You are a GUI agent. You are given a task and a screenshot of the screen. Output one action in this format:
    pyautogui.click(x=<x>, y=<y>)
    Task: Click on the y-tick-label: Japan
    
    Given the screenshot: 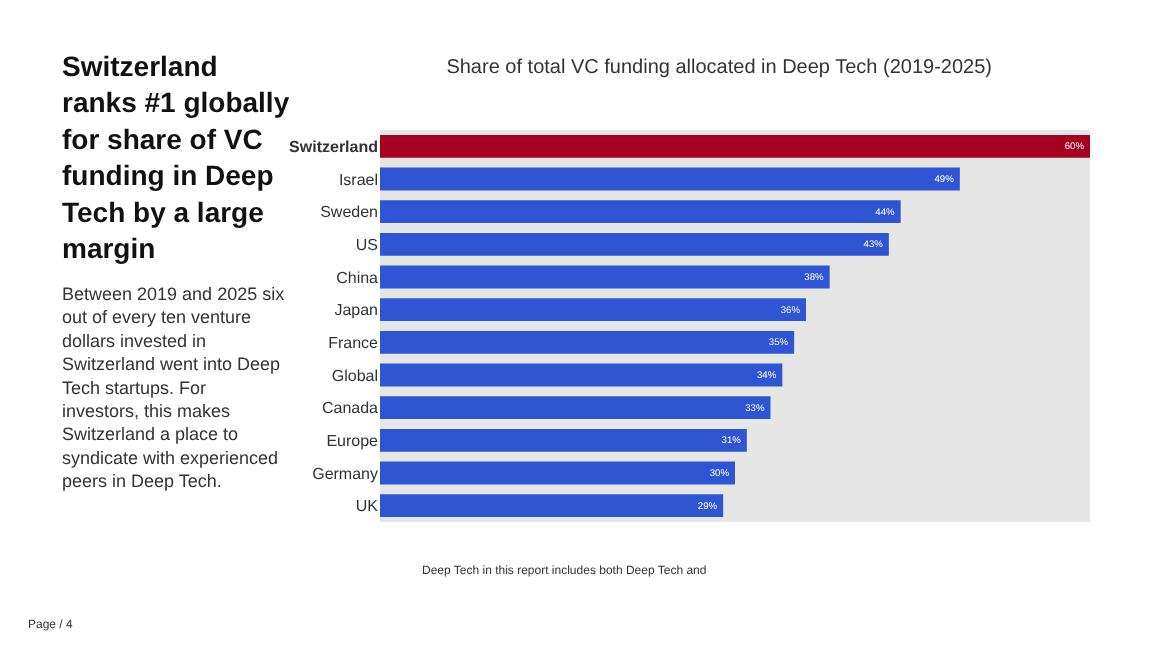 What is the action you would take?
    pyautogui.click(x=356, y=310)
    